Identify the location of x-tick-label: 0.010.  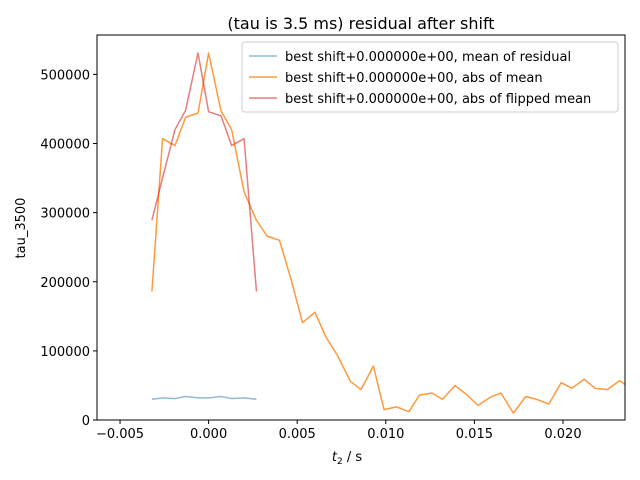
(385, 434).